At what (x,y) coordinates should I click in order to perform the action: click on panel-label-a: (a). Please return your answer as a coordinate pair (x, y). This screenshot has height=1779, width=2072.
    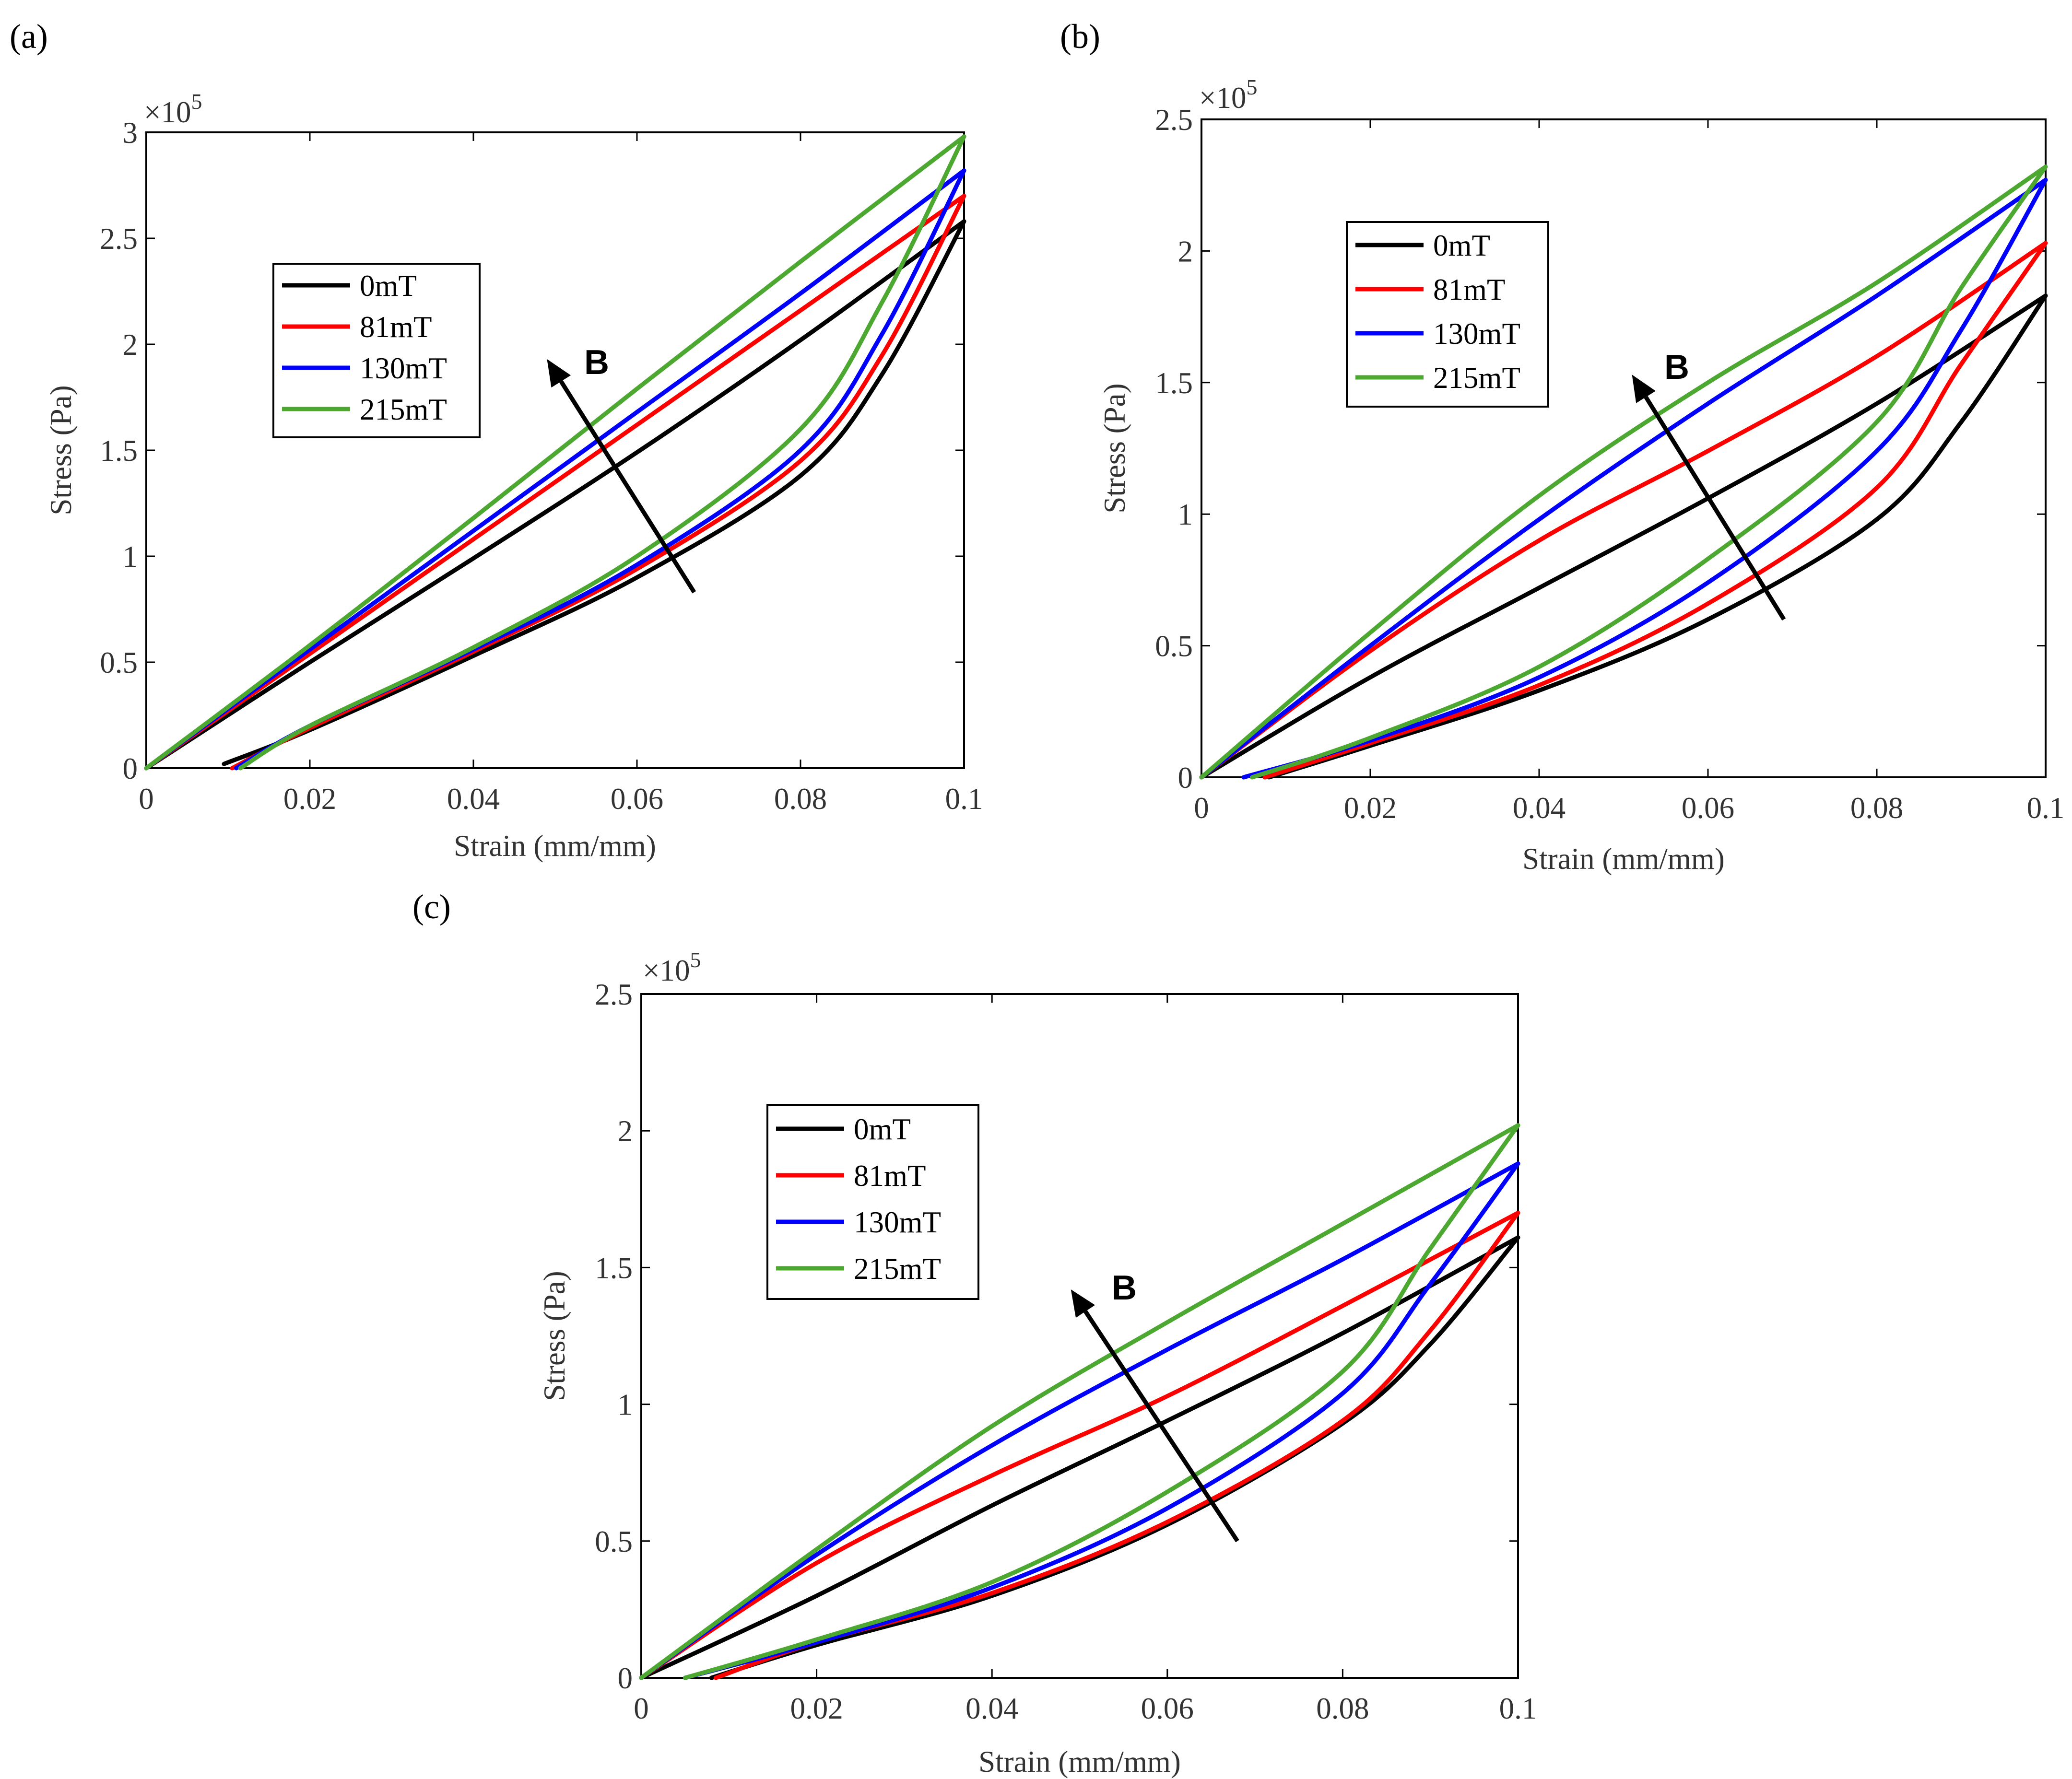
    Looking at the image, I should click on (29, 36).